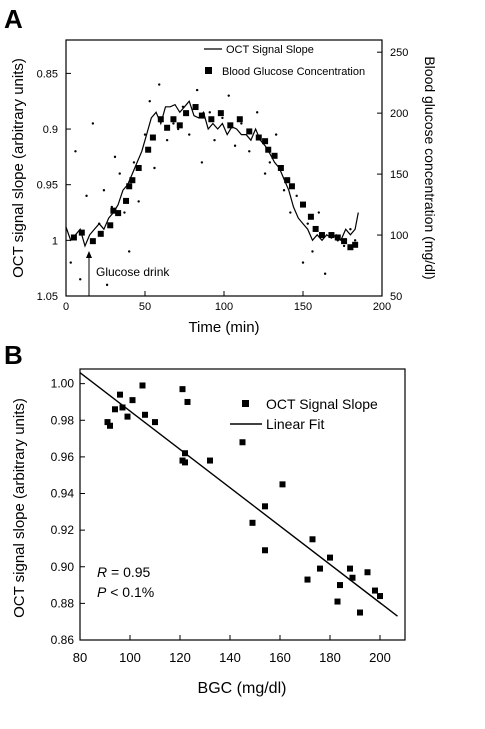 This screenshot has height=729, width=485. Describe the element at coordinates (180, 657) in the screenshot. I see `panel-b-x-tick-label: 120` at that location.